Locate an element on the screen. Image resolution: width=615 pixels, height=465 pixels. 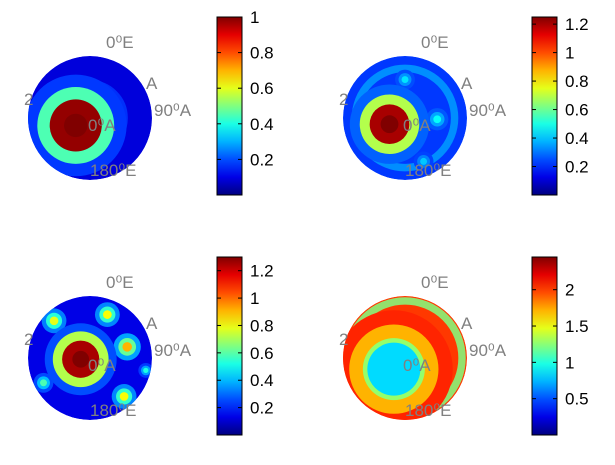
colorbar-tick-label: 2 is located at coordinates (569, 290).